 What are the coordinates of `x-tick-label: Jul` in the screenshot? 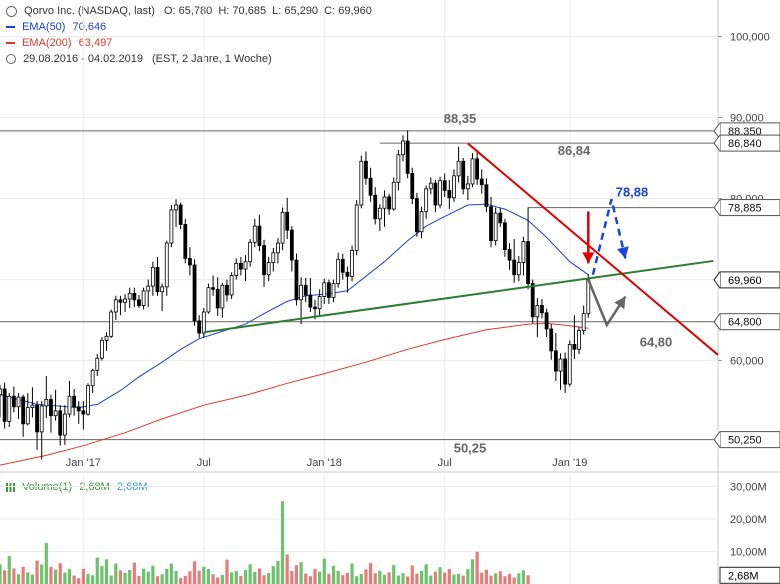 It's located at (204, 463).